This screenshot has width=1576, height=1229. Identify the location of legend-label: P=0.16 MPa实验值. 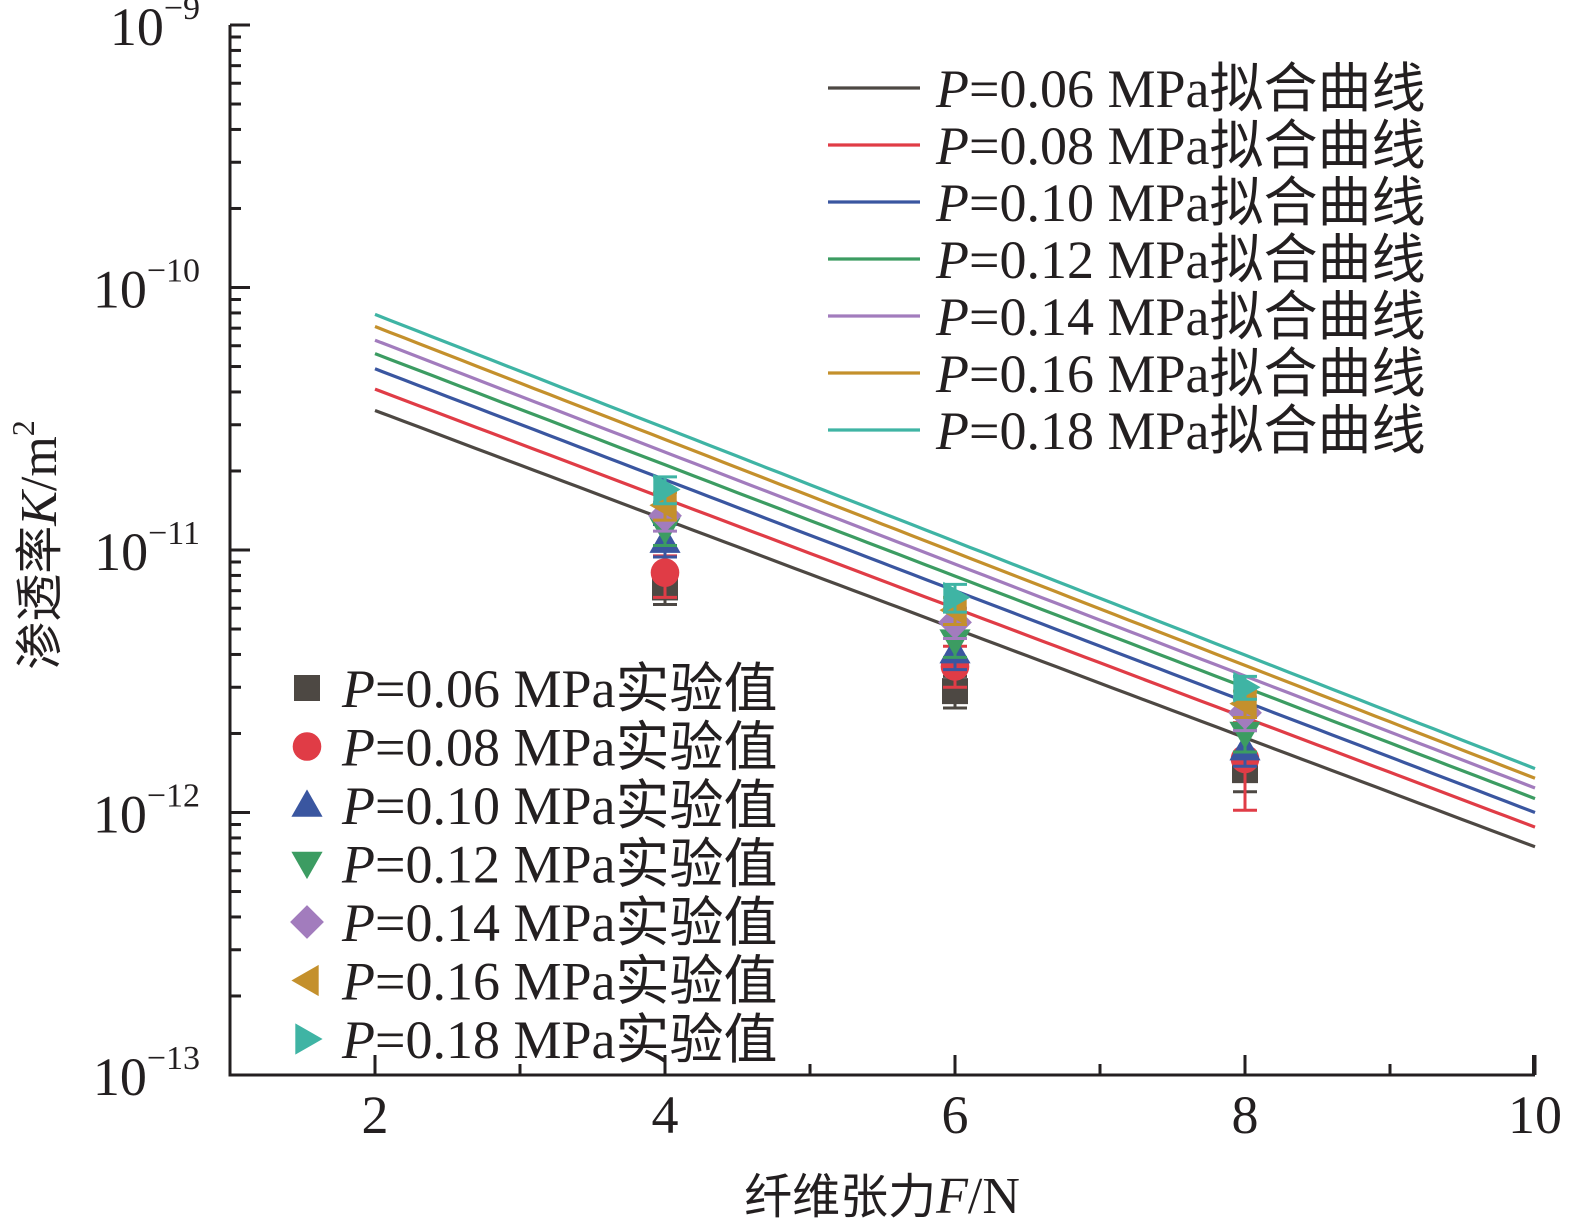
(559, 982).